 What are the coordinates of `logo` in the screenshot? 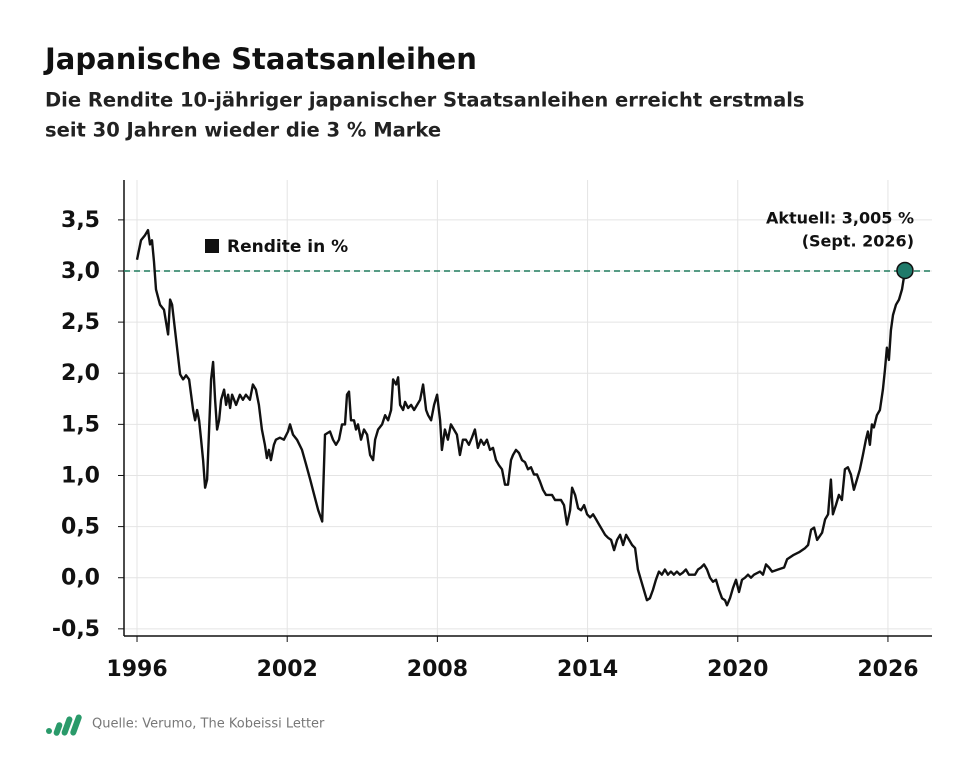 It's located at (64, 725).